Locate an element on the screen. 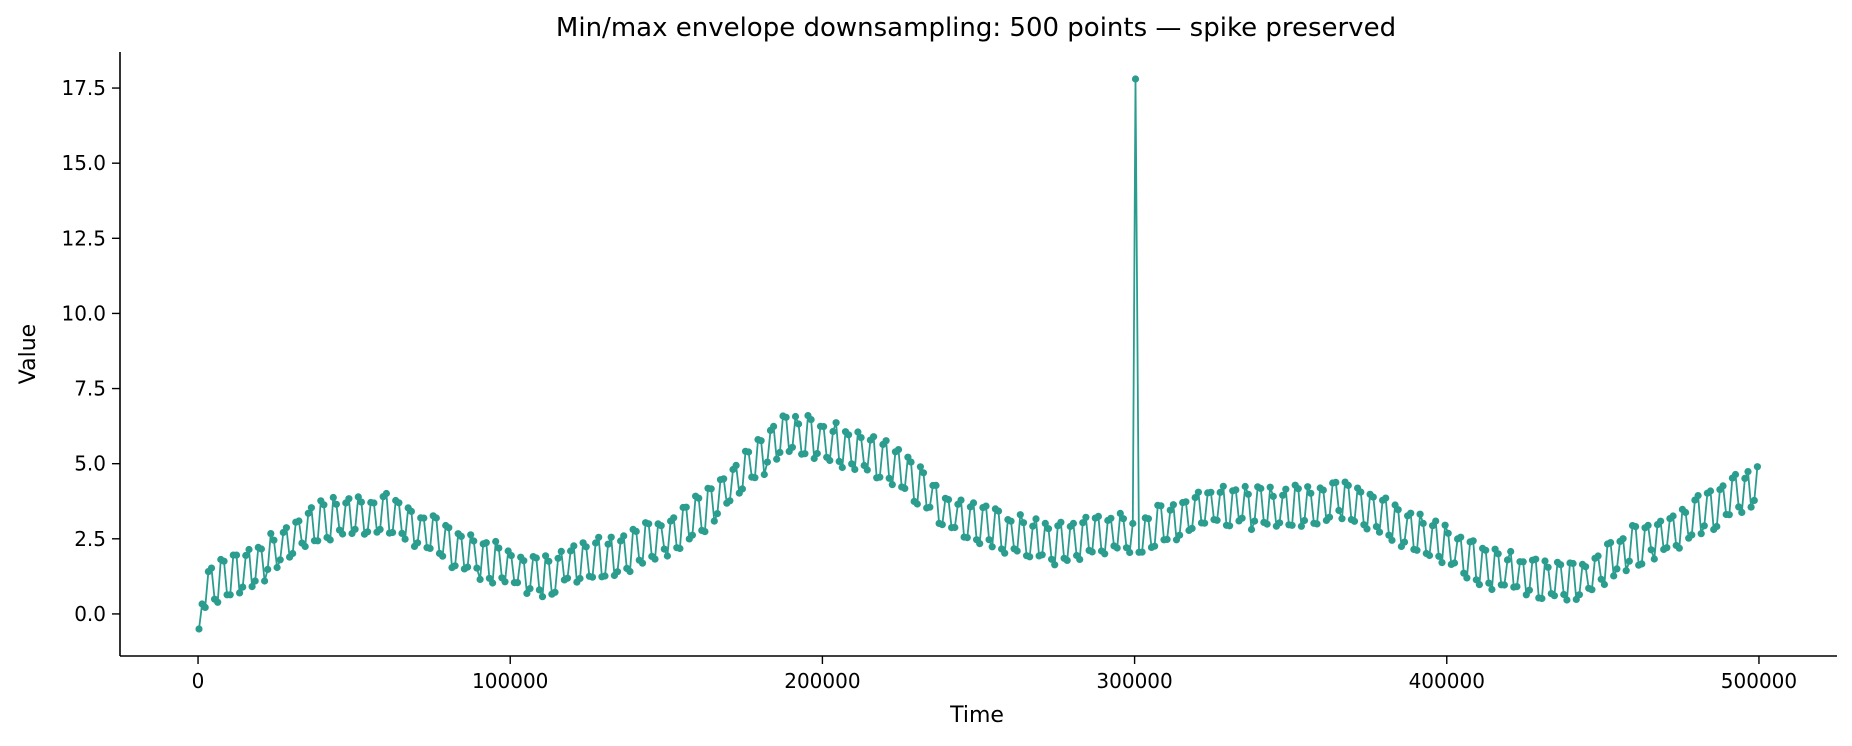  y-tick-label: 7.5 is located at coordinates (90, 389).